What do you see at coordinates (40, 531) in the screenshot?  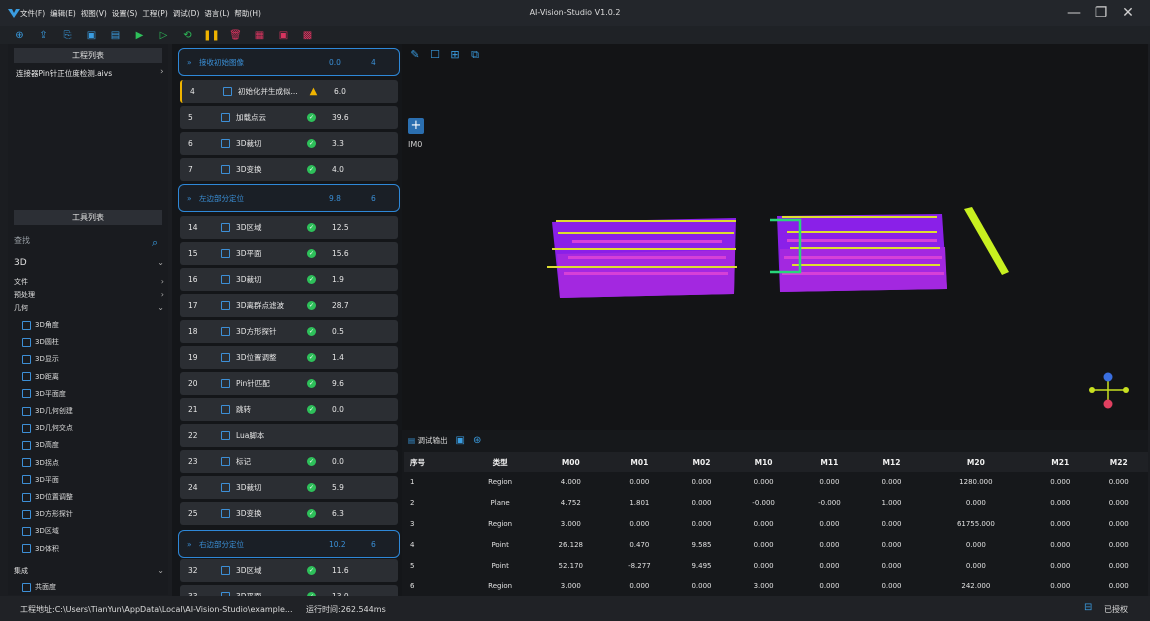 I see `tool-item: 3D区域` at bounding box center [40, 531].